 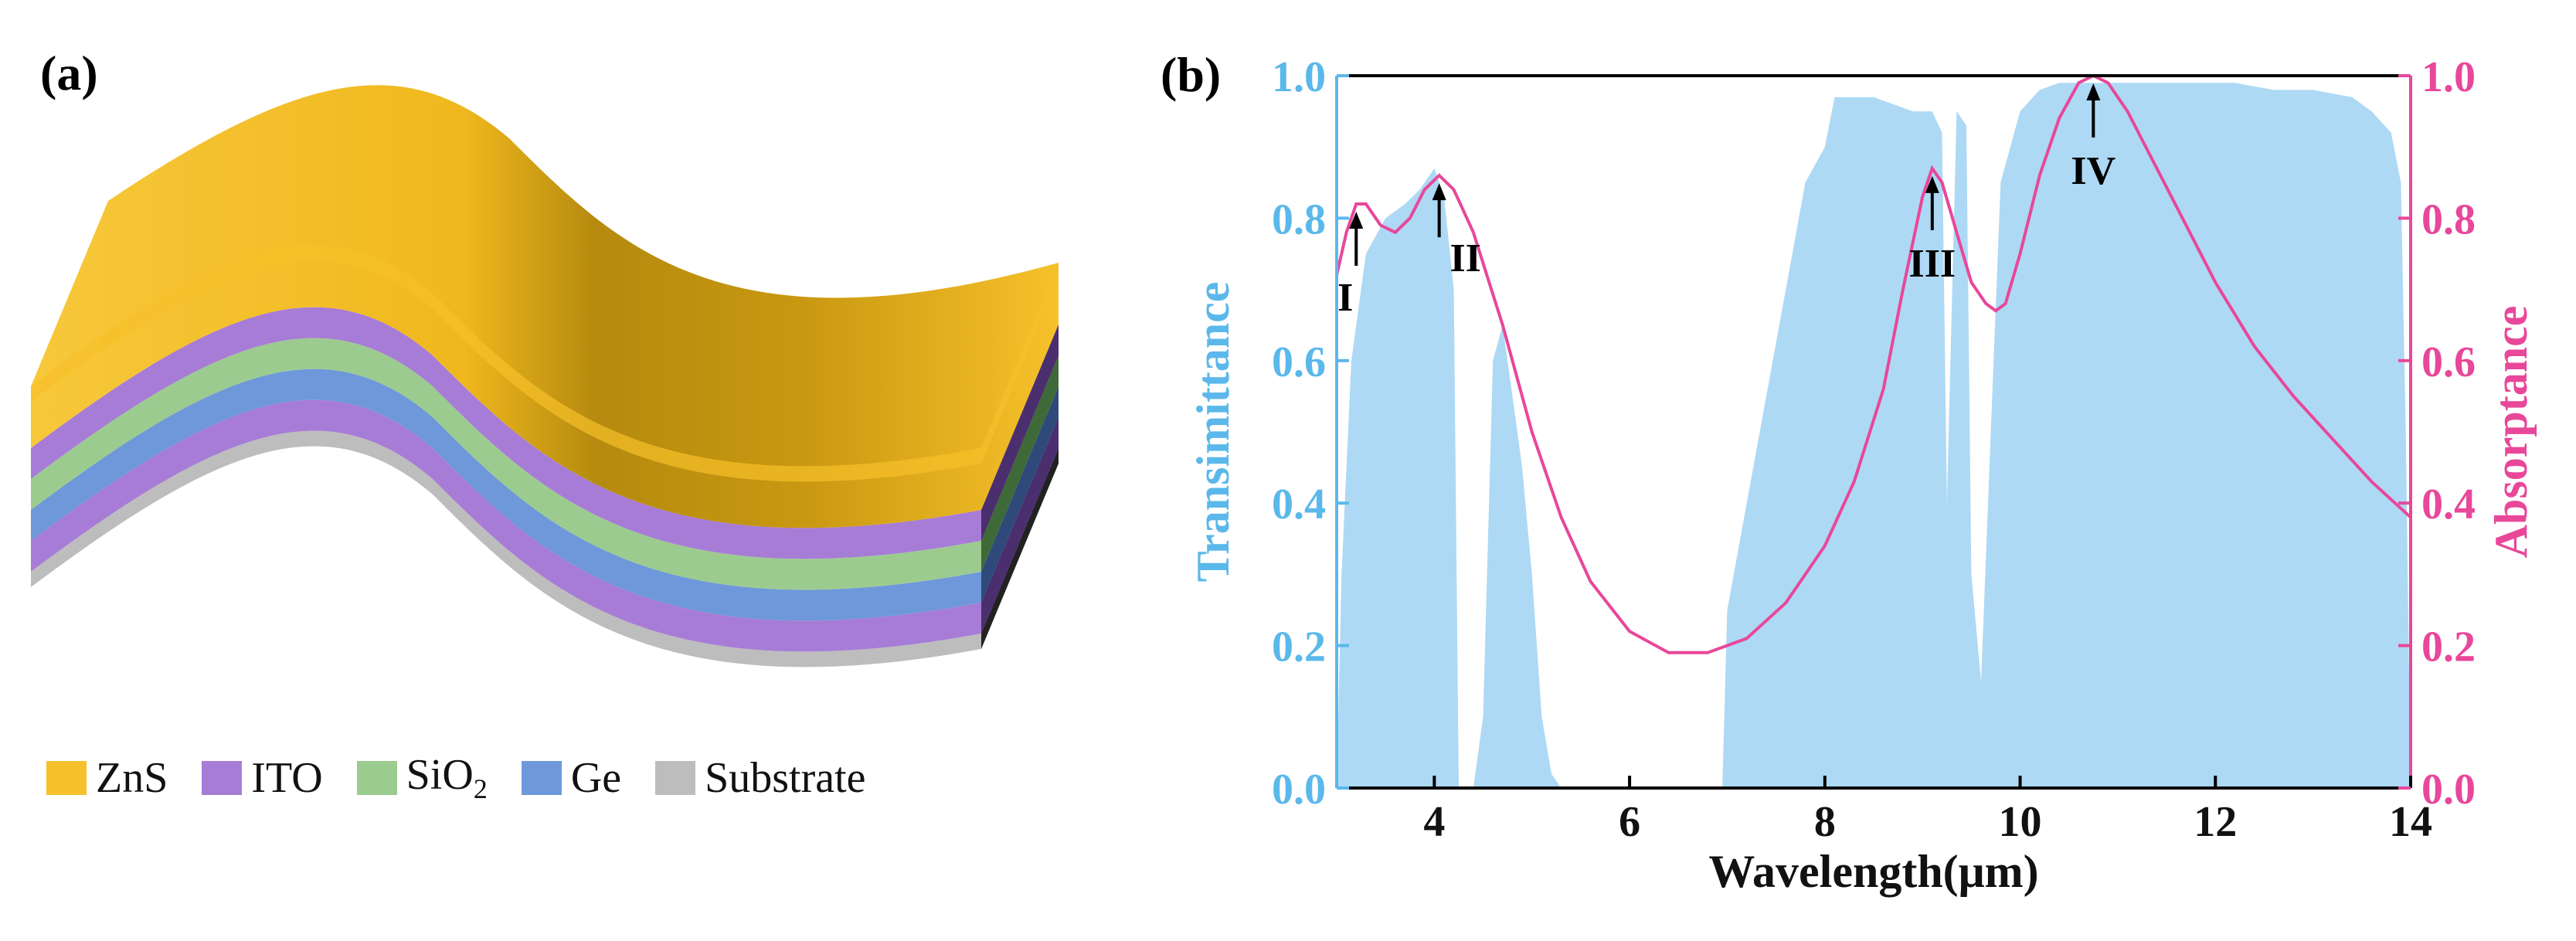 What do you see at coordinates (2511, 433) in the screenshot?
I see `y-axis-label-right: Absorptance` at bounding box center [2511, 433].